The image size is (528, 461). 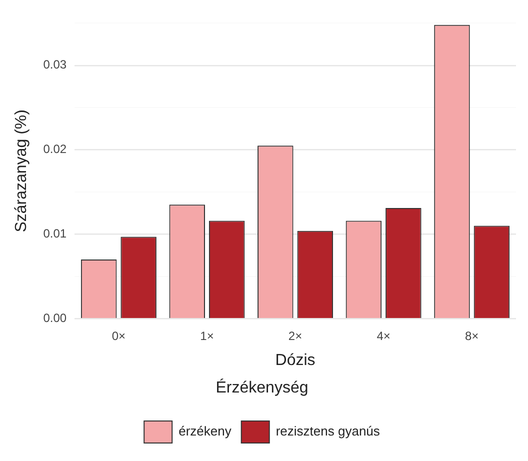 What do you see at coordinates (328, 431) in the screenshot?
I see `legend-label: rezisztens gyanús` at bounding box center [328, 431].